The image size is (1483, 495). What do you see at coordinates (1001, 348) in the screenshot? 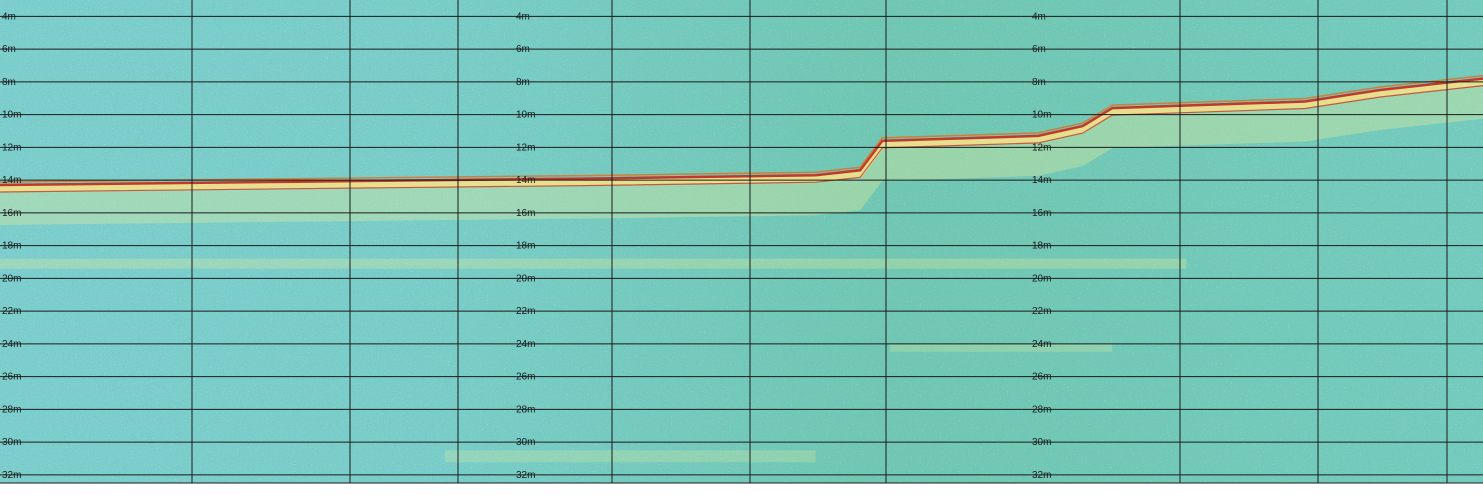
I see `weak-layer-24m` at bounding box center [1001, 348].